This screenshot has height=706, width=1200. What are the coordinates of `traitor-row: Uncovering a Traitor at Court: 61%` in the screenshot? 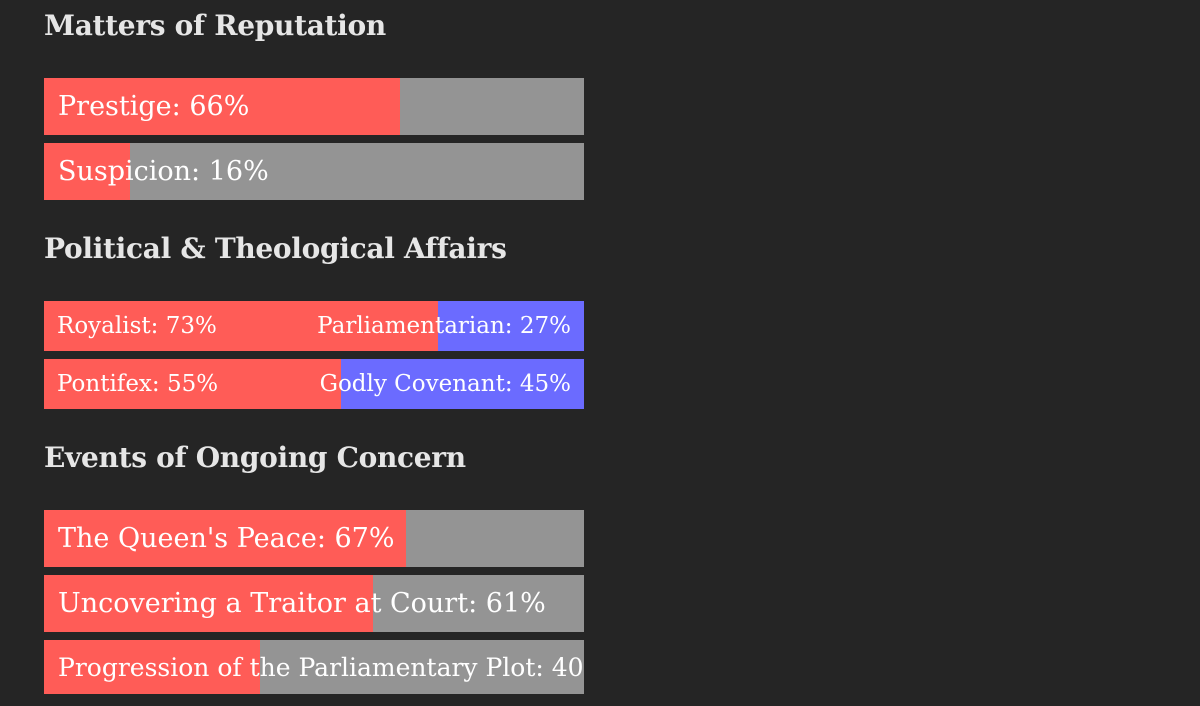 It's located at (314, 603).